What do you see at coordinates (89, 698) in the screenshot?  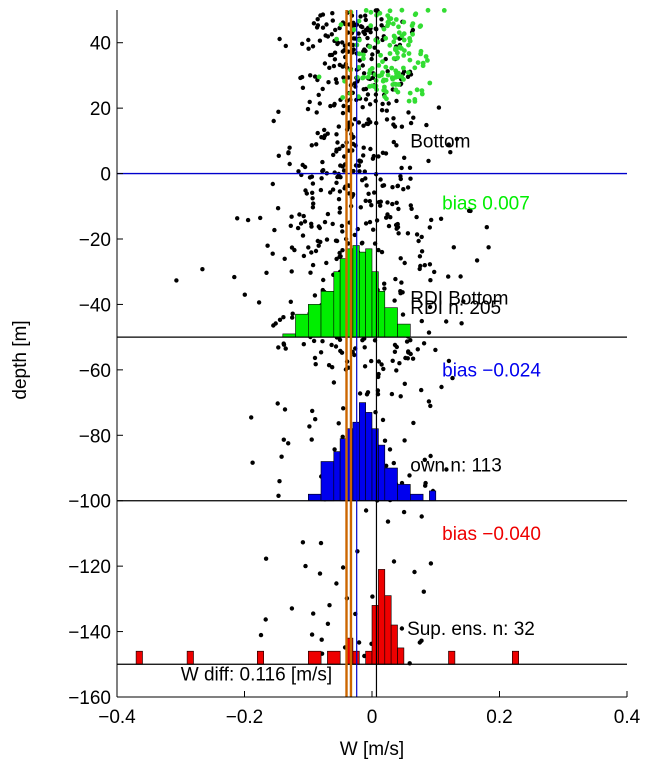 I see `y-tick-label: −160` at bounding box center [89, 698].